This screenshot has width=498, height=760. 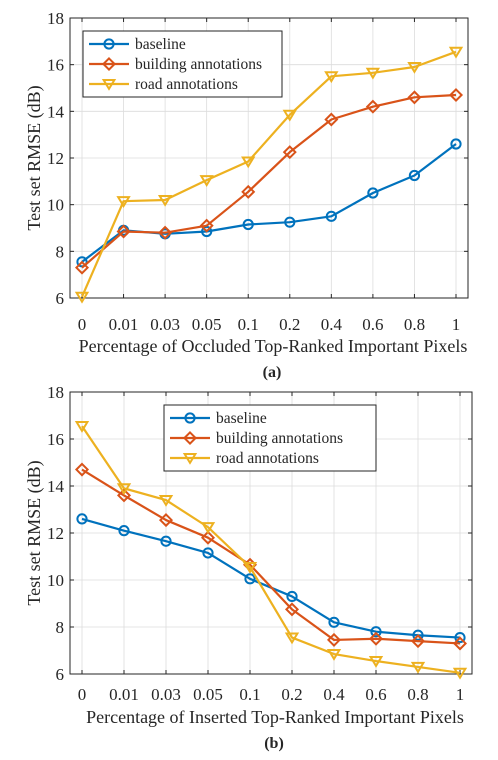 I want to click on series-line-circle-a, so click(x=269, y=203).